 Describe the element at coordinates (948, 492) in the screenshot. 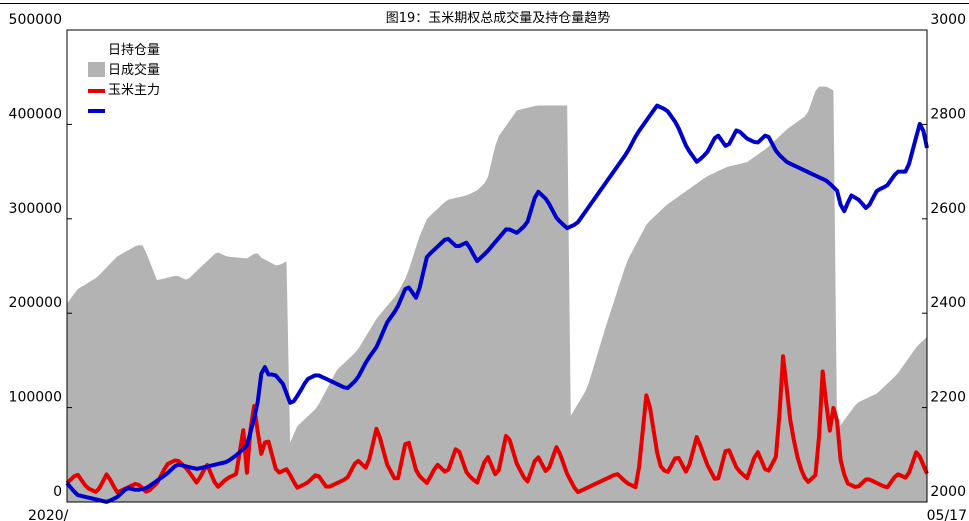

I see `right-tick-label: 2000` at that location.